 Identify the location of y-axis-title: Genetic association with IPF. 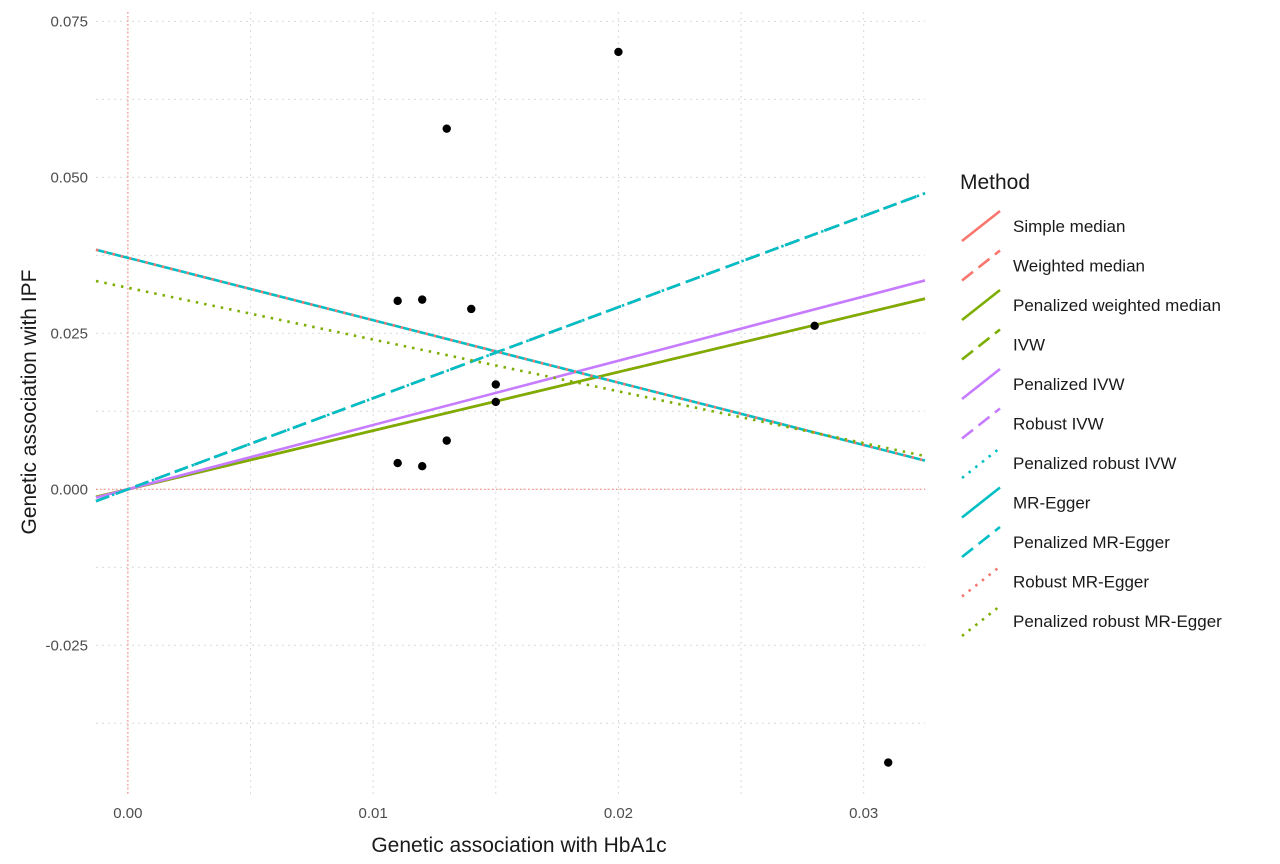
(29, 402).